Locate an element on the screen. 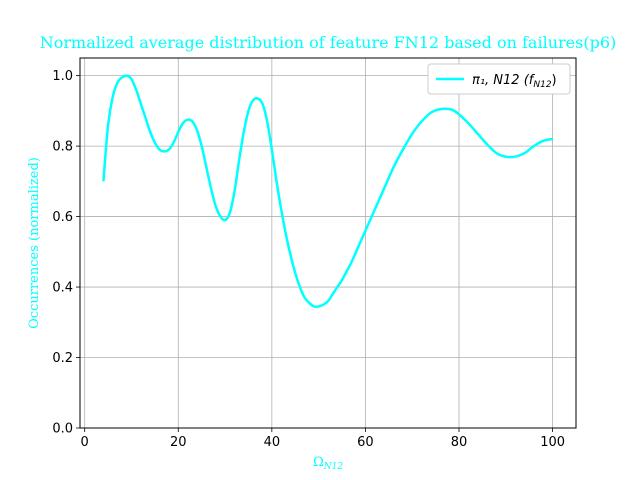 This screenshot has width=640, height=480. y-axis-label: Occurrences (normalized) is located at coordinates (34, 243).